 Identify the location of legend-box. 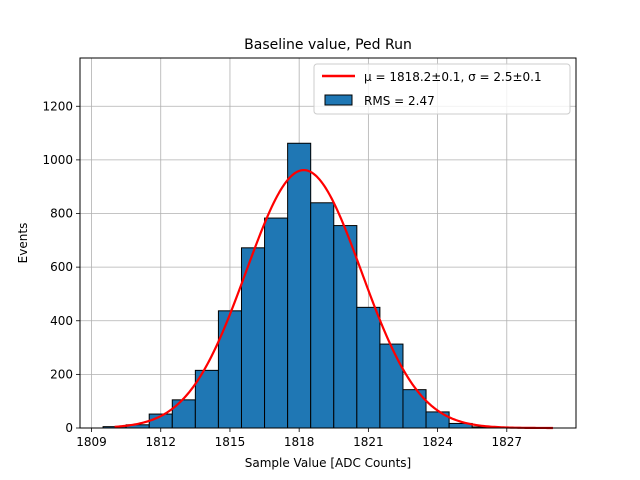
(442, 89).